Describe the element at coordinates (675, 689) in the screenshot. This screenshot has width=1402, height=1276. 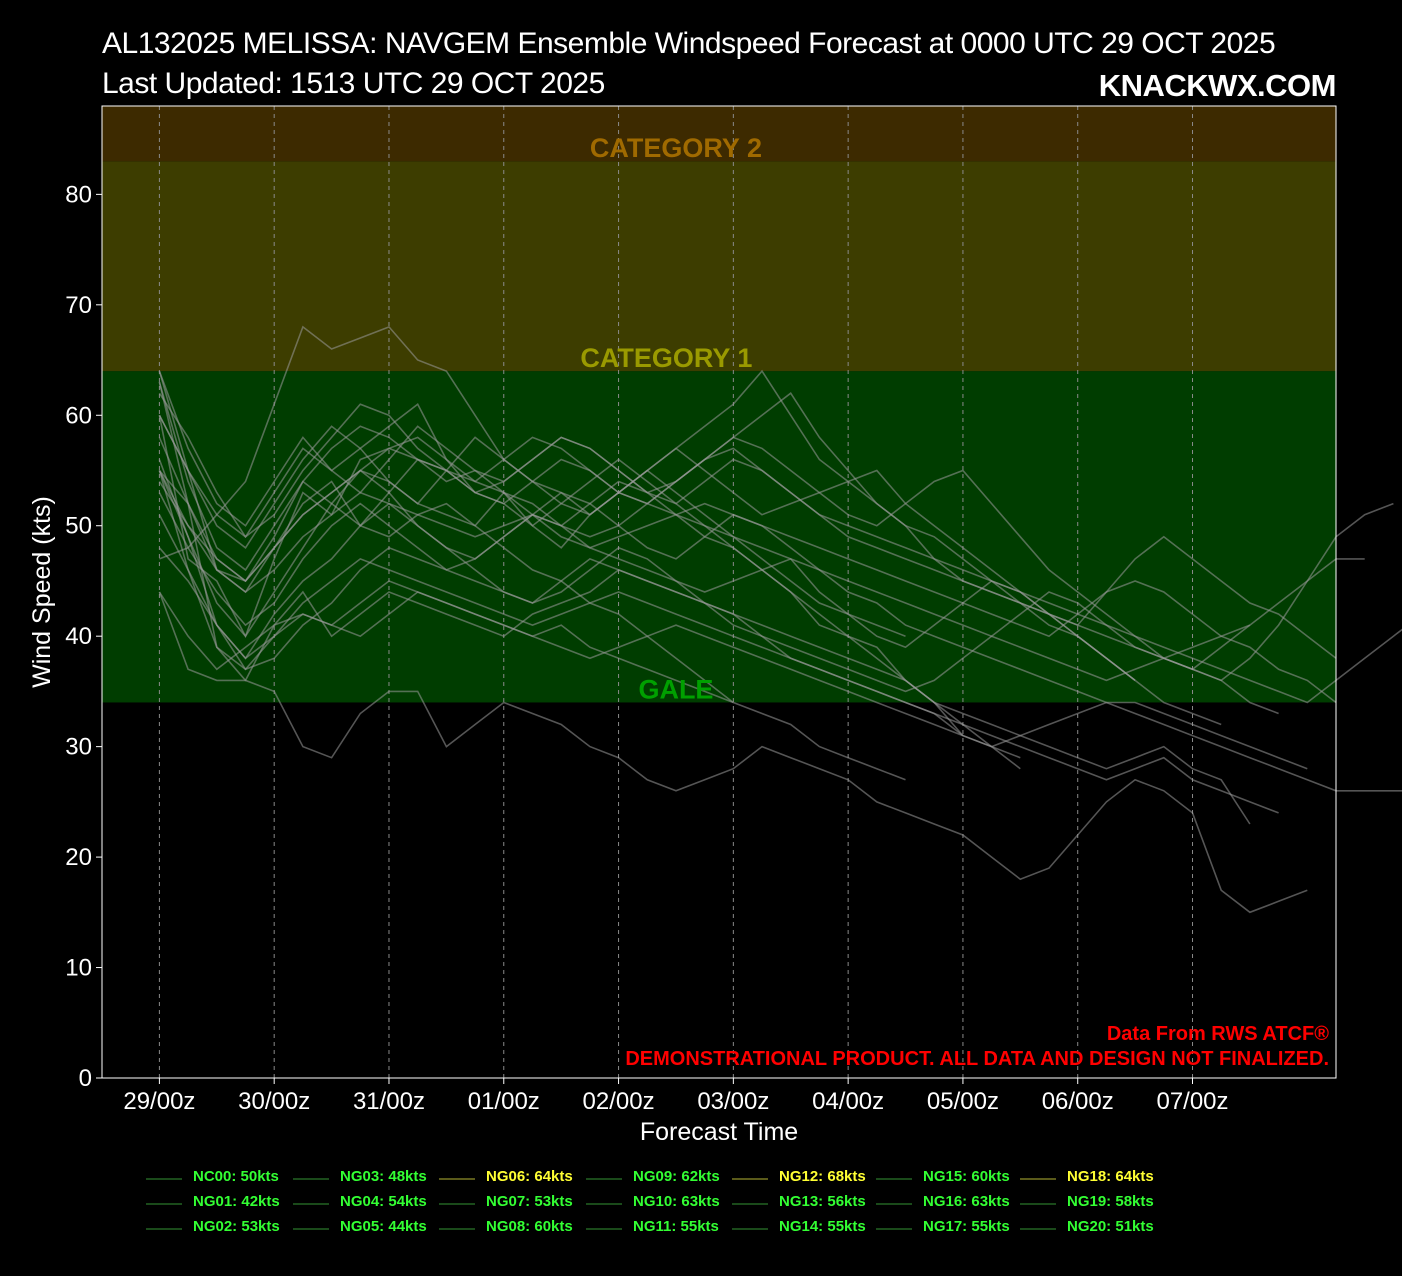
I see `band-label: GALE` at that location.